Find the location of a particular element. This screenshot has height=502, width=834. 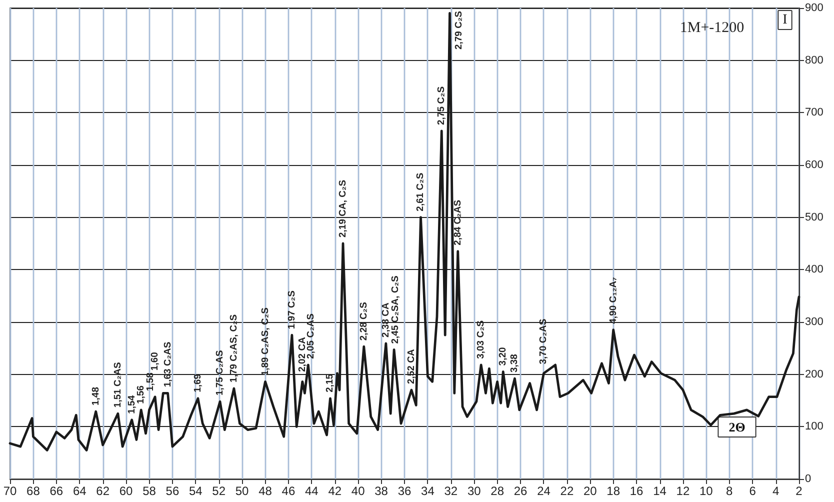

annotation: 1M+-1200 is located at coordinates (712, 28).